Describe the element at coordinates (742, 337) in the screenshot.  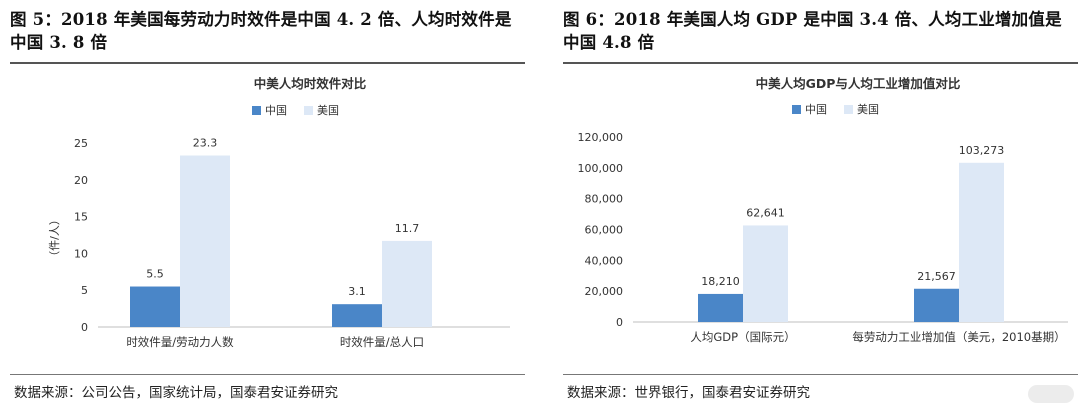
I see `x-category-label: 人均GDP（国际元）` at that location.